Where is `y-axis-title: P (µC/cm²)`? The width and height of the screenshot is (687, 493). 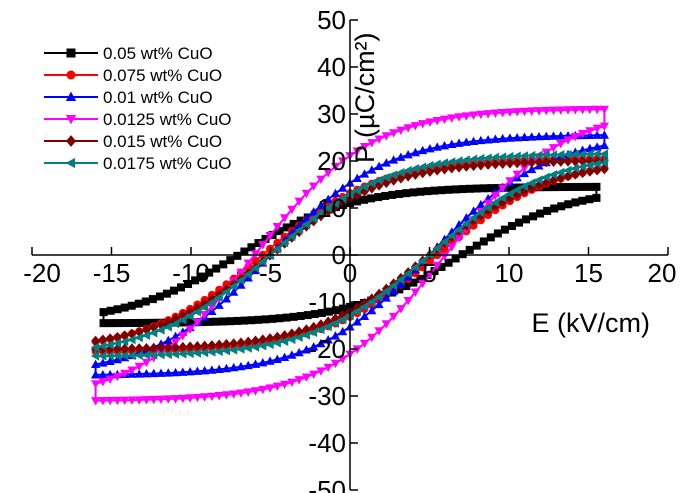 y-axis-title: P (µC/cm²) is located at coordinates (365, 97).